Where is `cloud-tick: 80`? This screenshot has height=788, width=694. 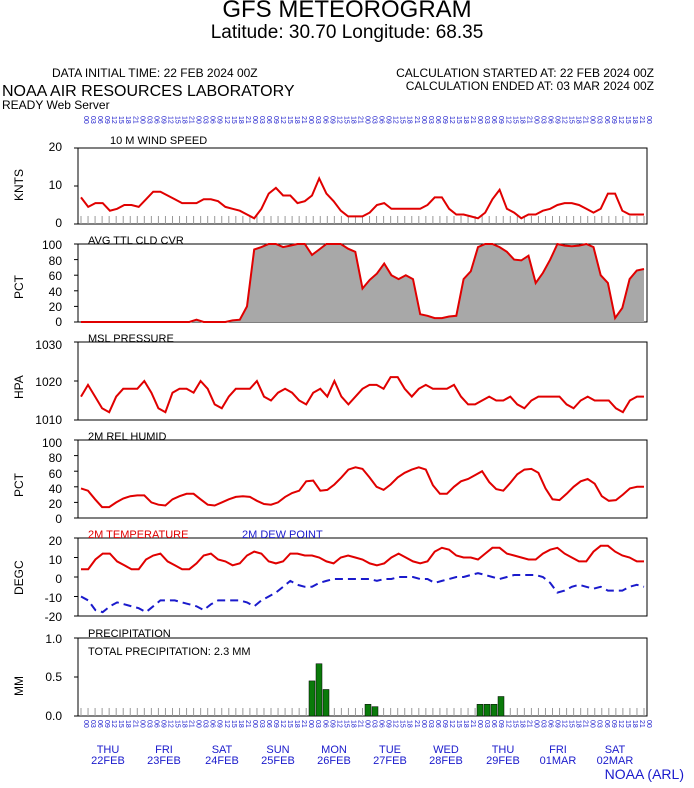
cloud-tick: 80 is located at coordinates (55, 261).